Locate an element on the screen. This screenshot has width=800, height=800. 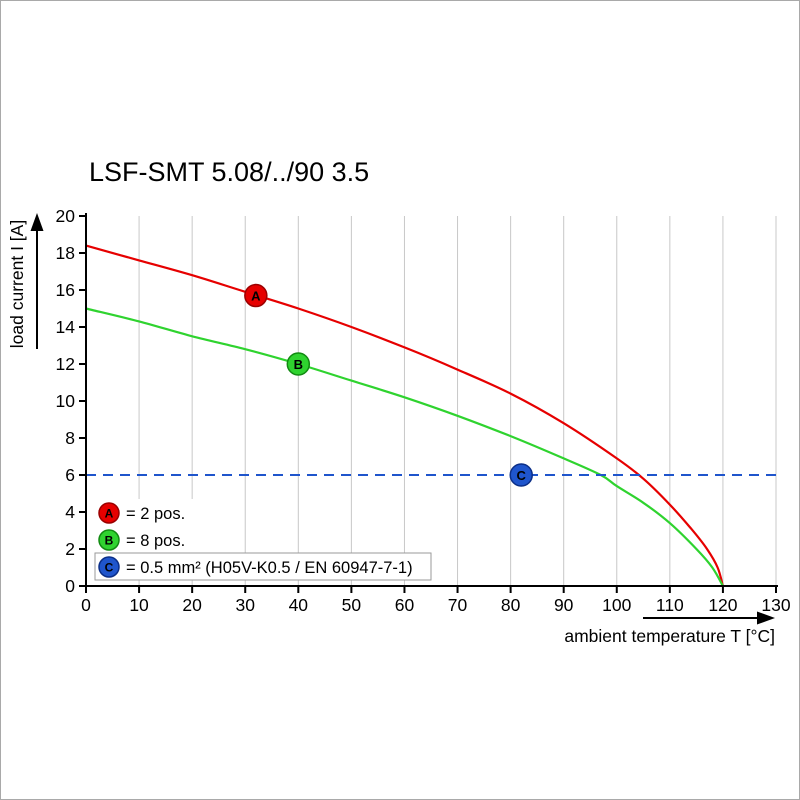
x-tick-label-0: 0 is located at coordinates (86, 605).